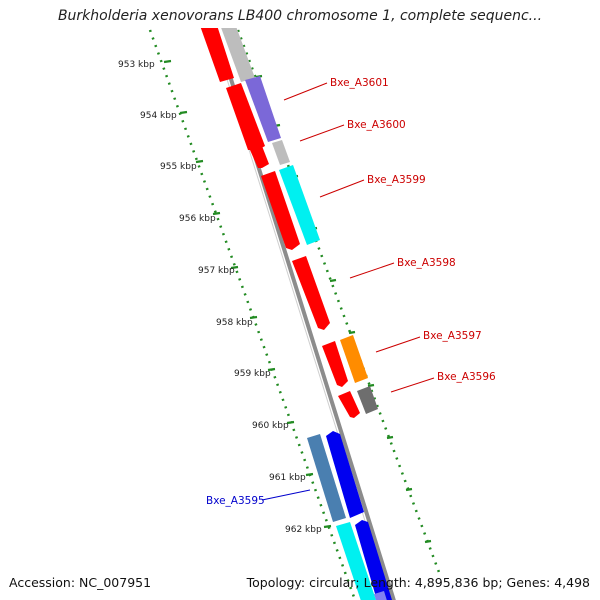  I want to click on tick-label: 962 kbp, so click(303, 530).